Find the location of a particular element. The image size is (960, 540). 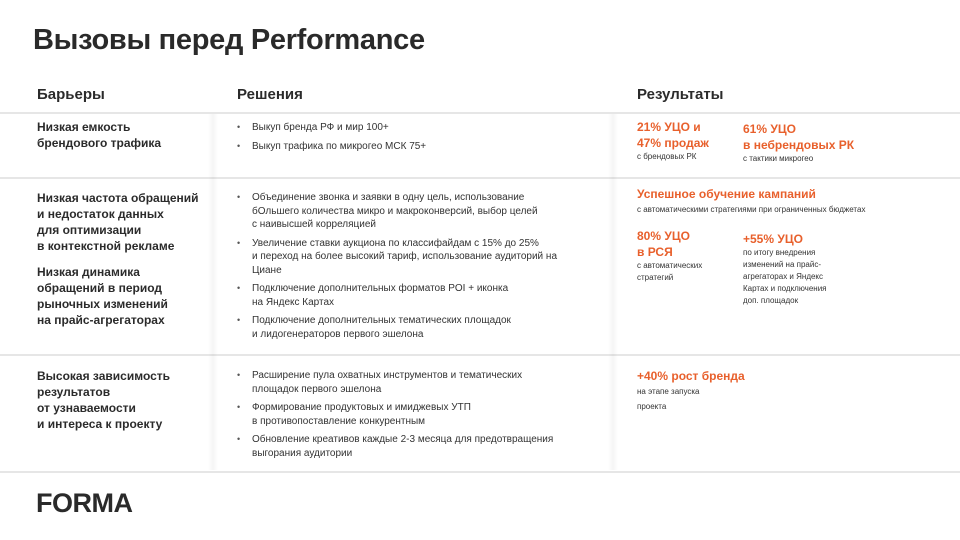

header-barriers: Барьеры is located at coordinates (71, 94).